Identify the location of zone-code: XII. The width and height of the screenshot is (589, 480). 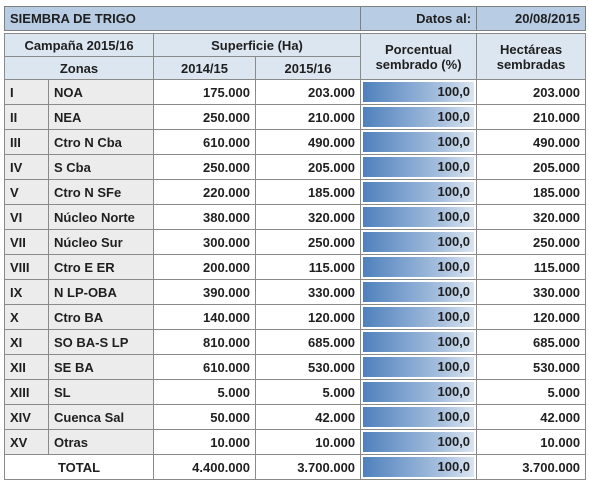
(26, 367).